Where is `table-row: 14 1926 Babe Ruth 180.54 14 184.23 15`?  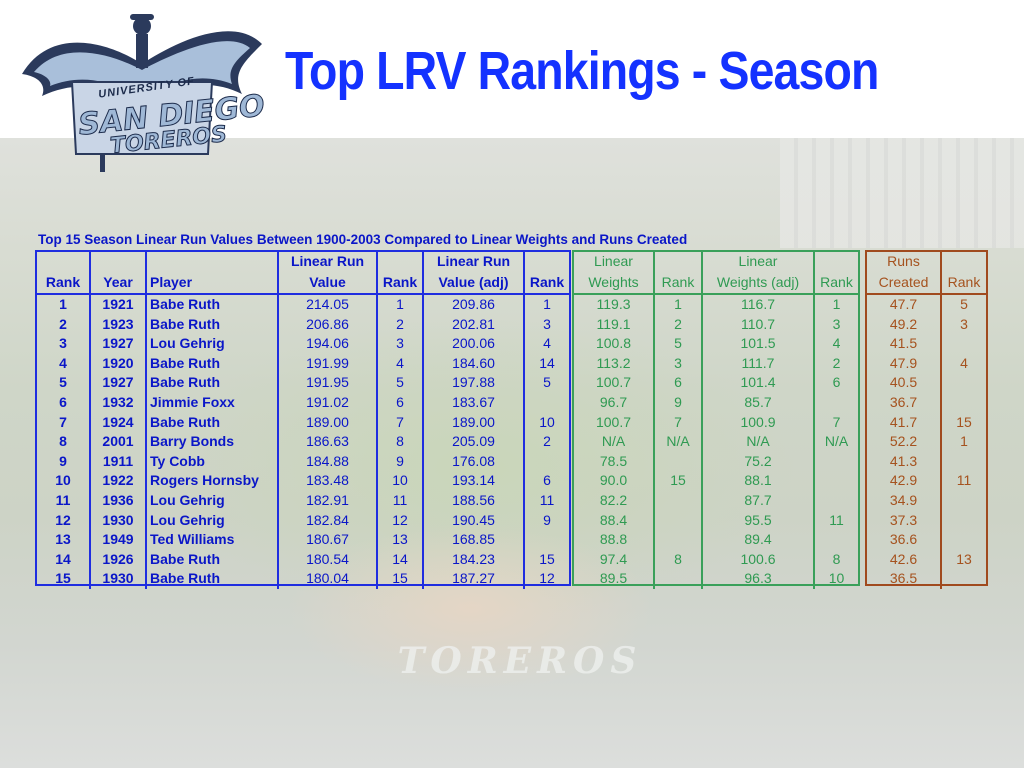 table-row: 14 1926 Babe Ruth 180.54 14 184.23 15 is located at coordinates (303, 559).